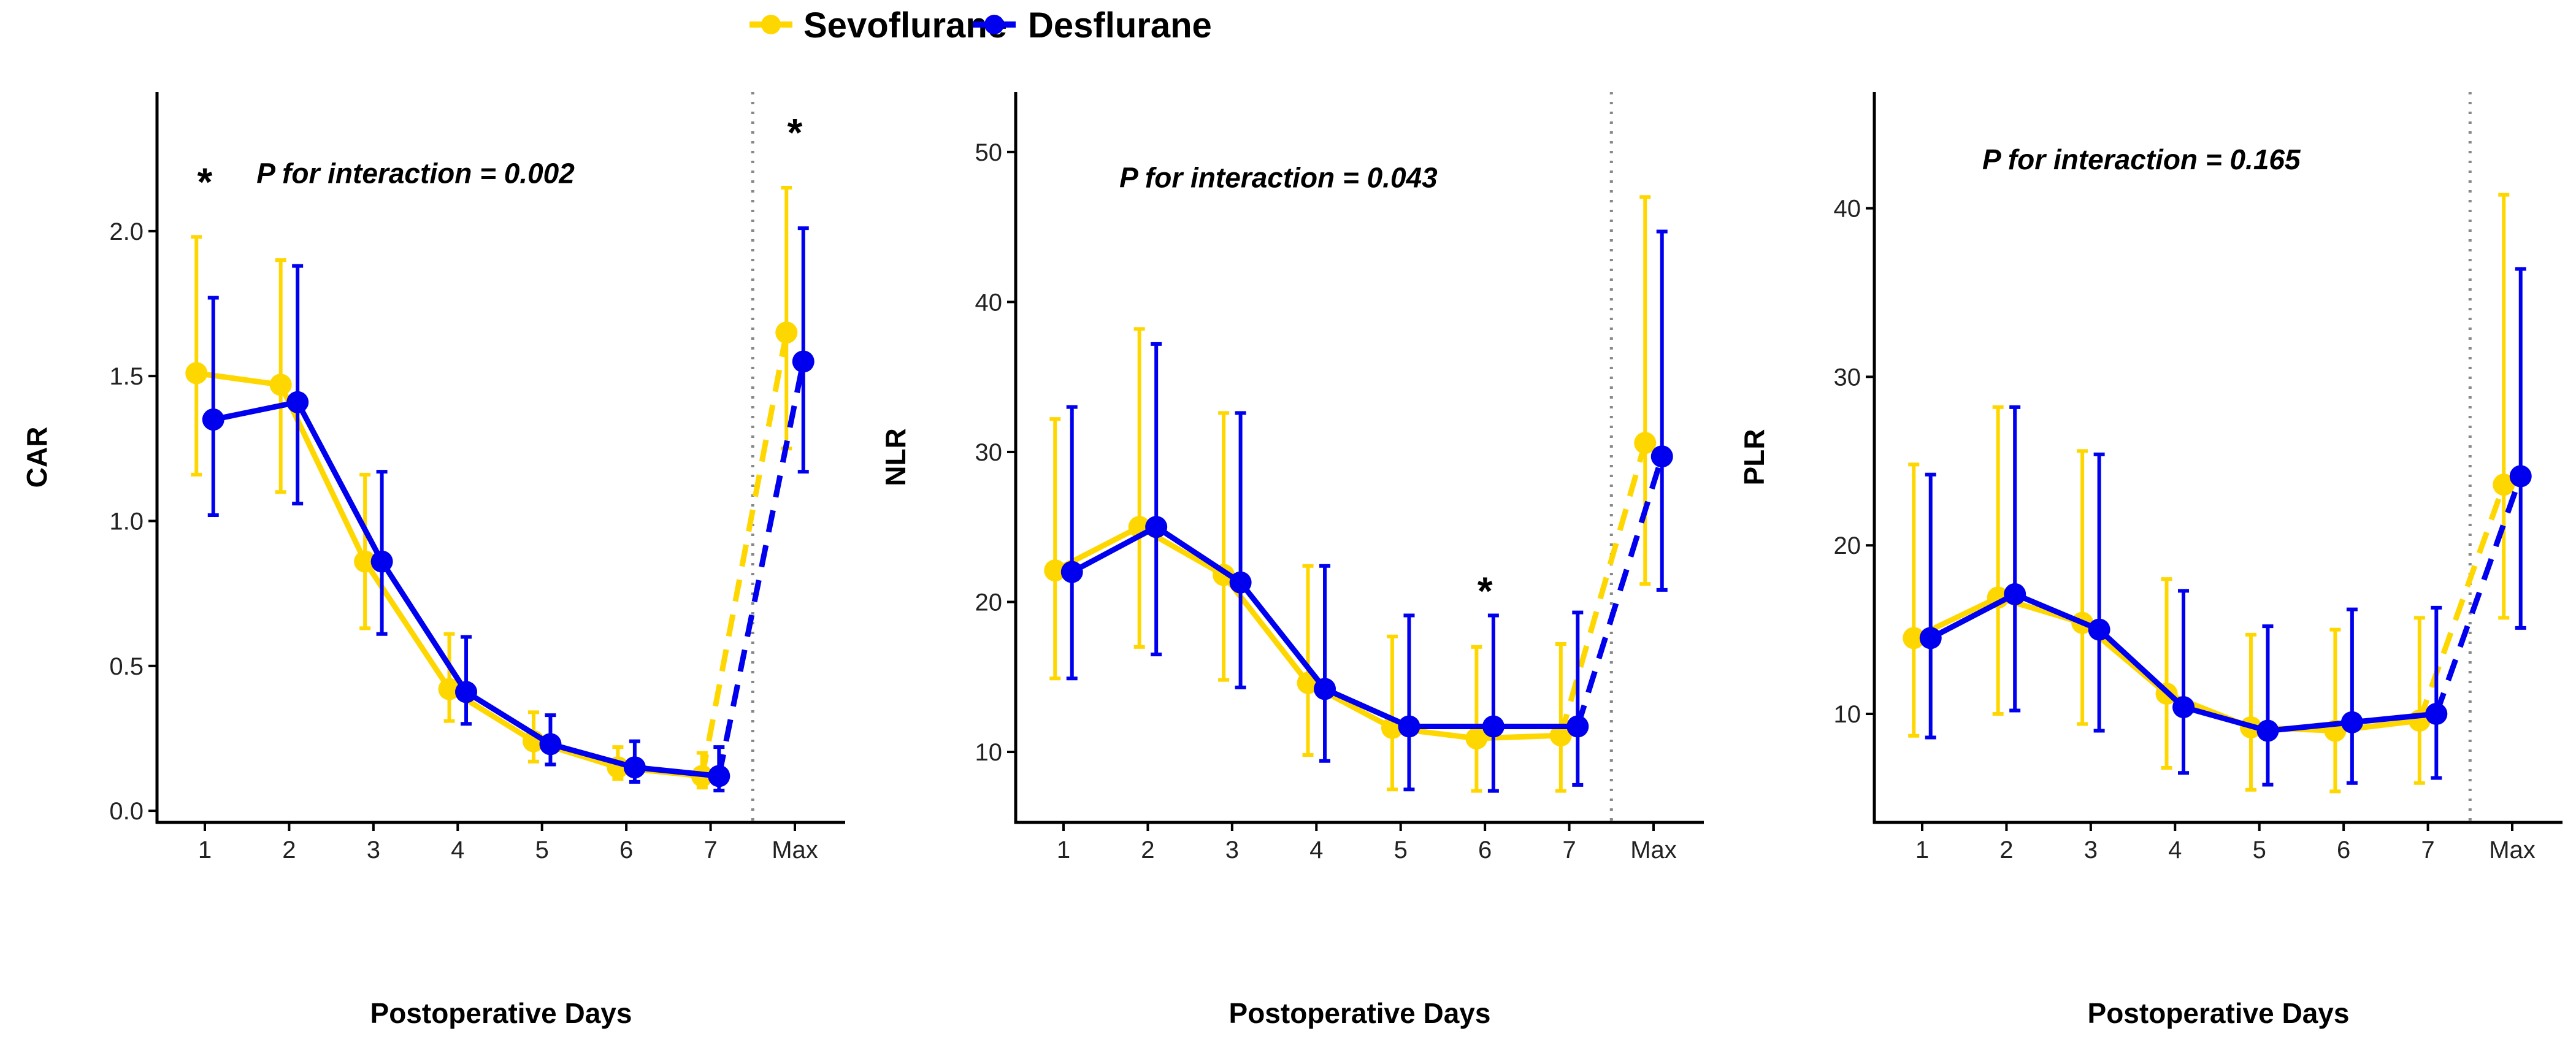 This screenshot has height=1061, width=2576. What do you see at coordinates (1754, 457) in the screenshot?
I see `y-axis-title: PLR` at bounding box center [1754, 457].